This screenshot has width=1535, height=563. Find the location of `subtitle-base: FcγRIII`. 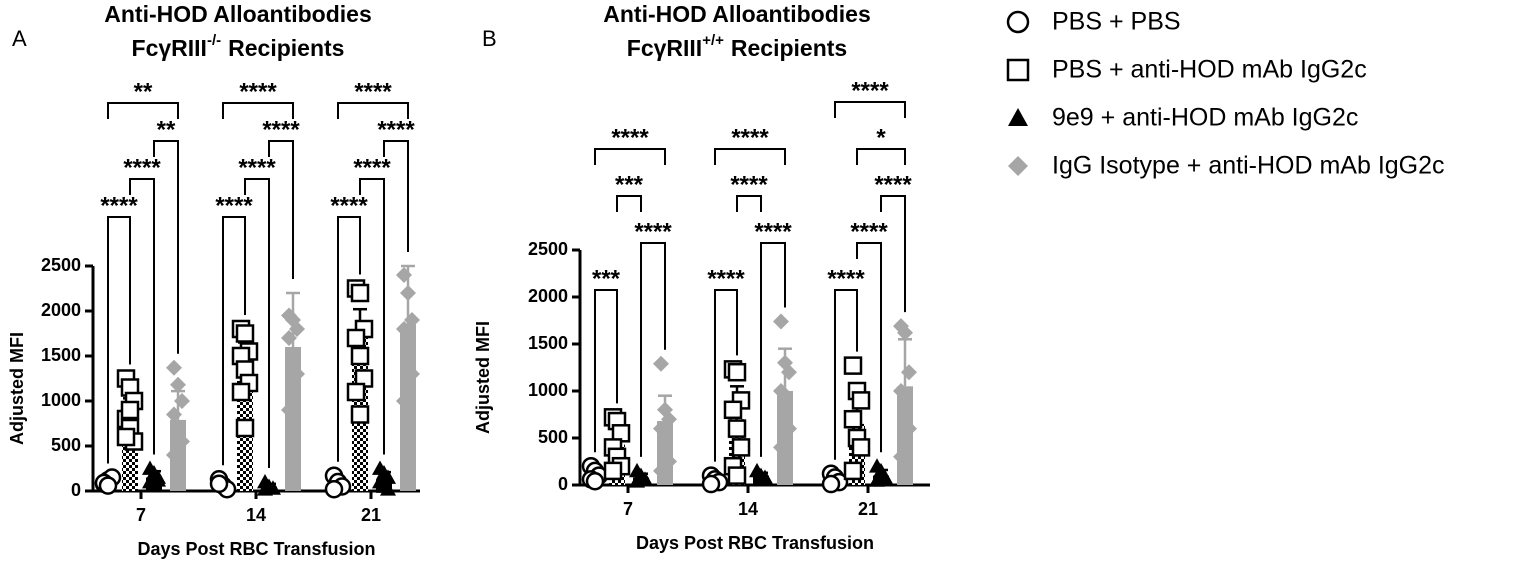

subtitle-base: FcγRIII is located at coordinates (169, 48).